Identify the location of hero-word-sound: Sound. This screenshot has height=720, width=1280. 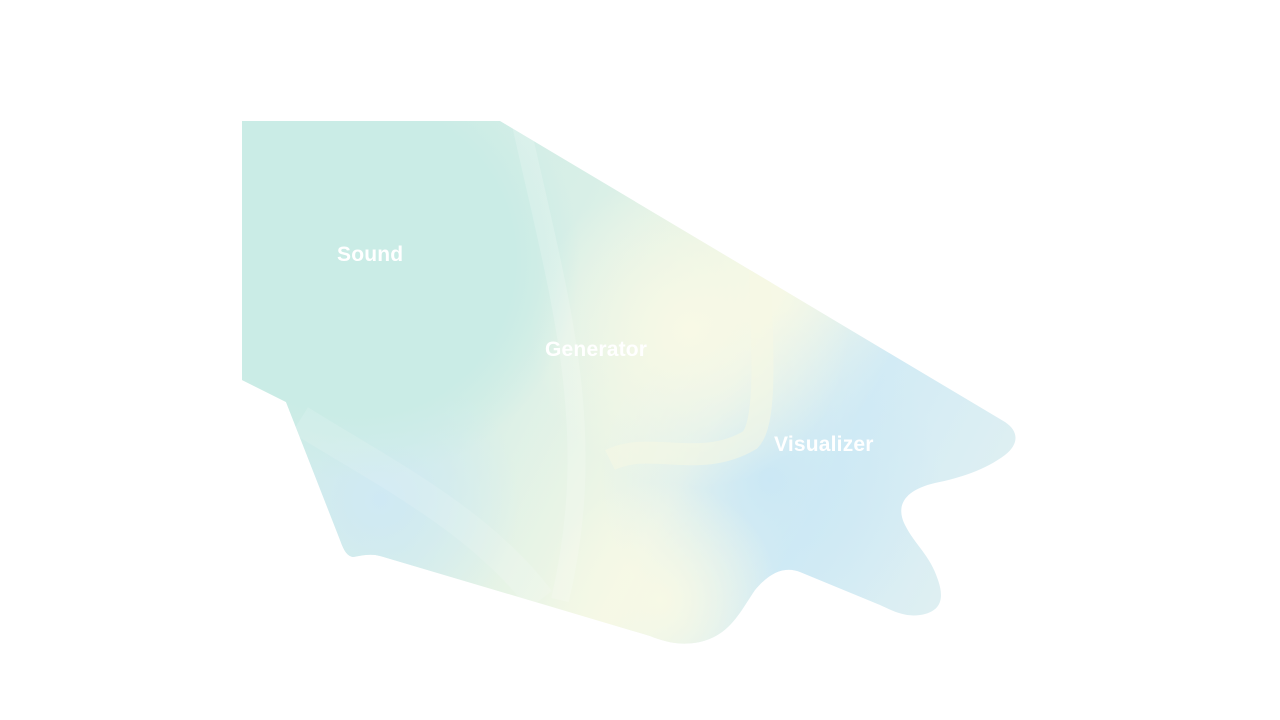
(370, 254).